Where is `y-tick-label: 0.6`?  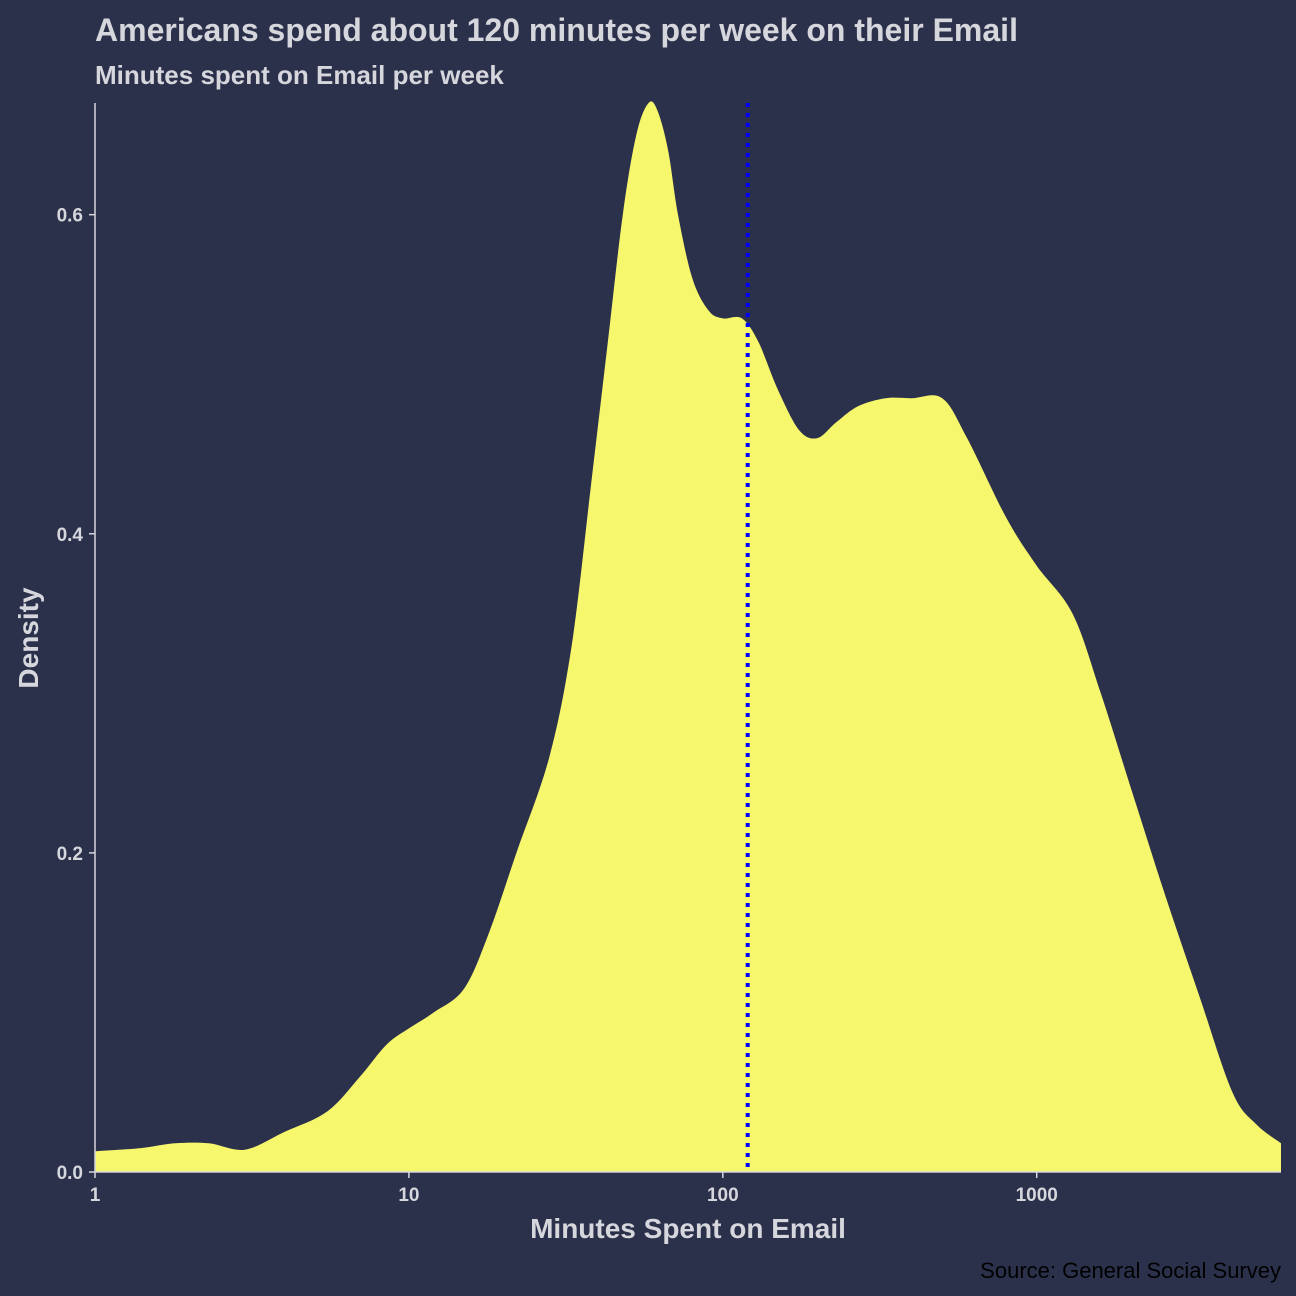 y-tick-label: 0.6 is located at coordinates (70, 216).